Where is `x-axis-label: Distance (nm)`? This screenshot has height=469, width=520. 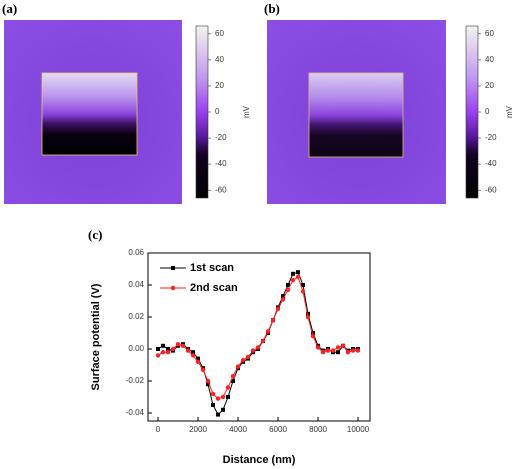
x-axis-label: Distance (nm) is located at coordinates (259, 460).